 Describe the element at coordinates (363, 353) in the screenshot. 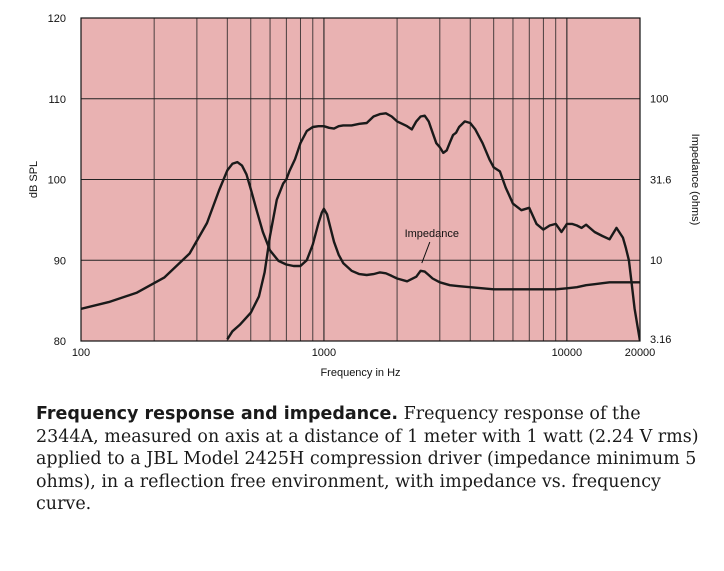

I see `x-tick-labels: 100 1000 10000 20000` at that location.